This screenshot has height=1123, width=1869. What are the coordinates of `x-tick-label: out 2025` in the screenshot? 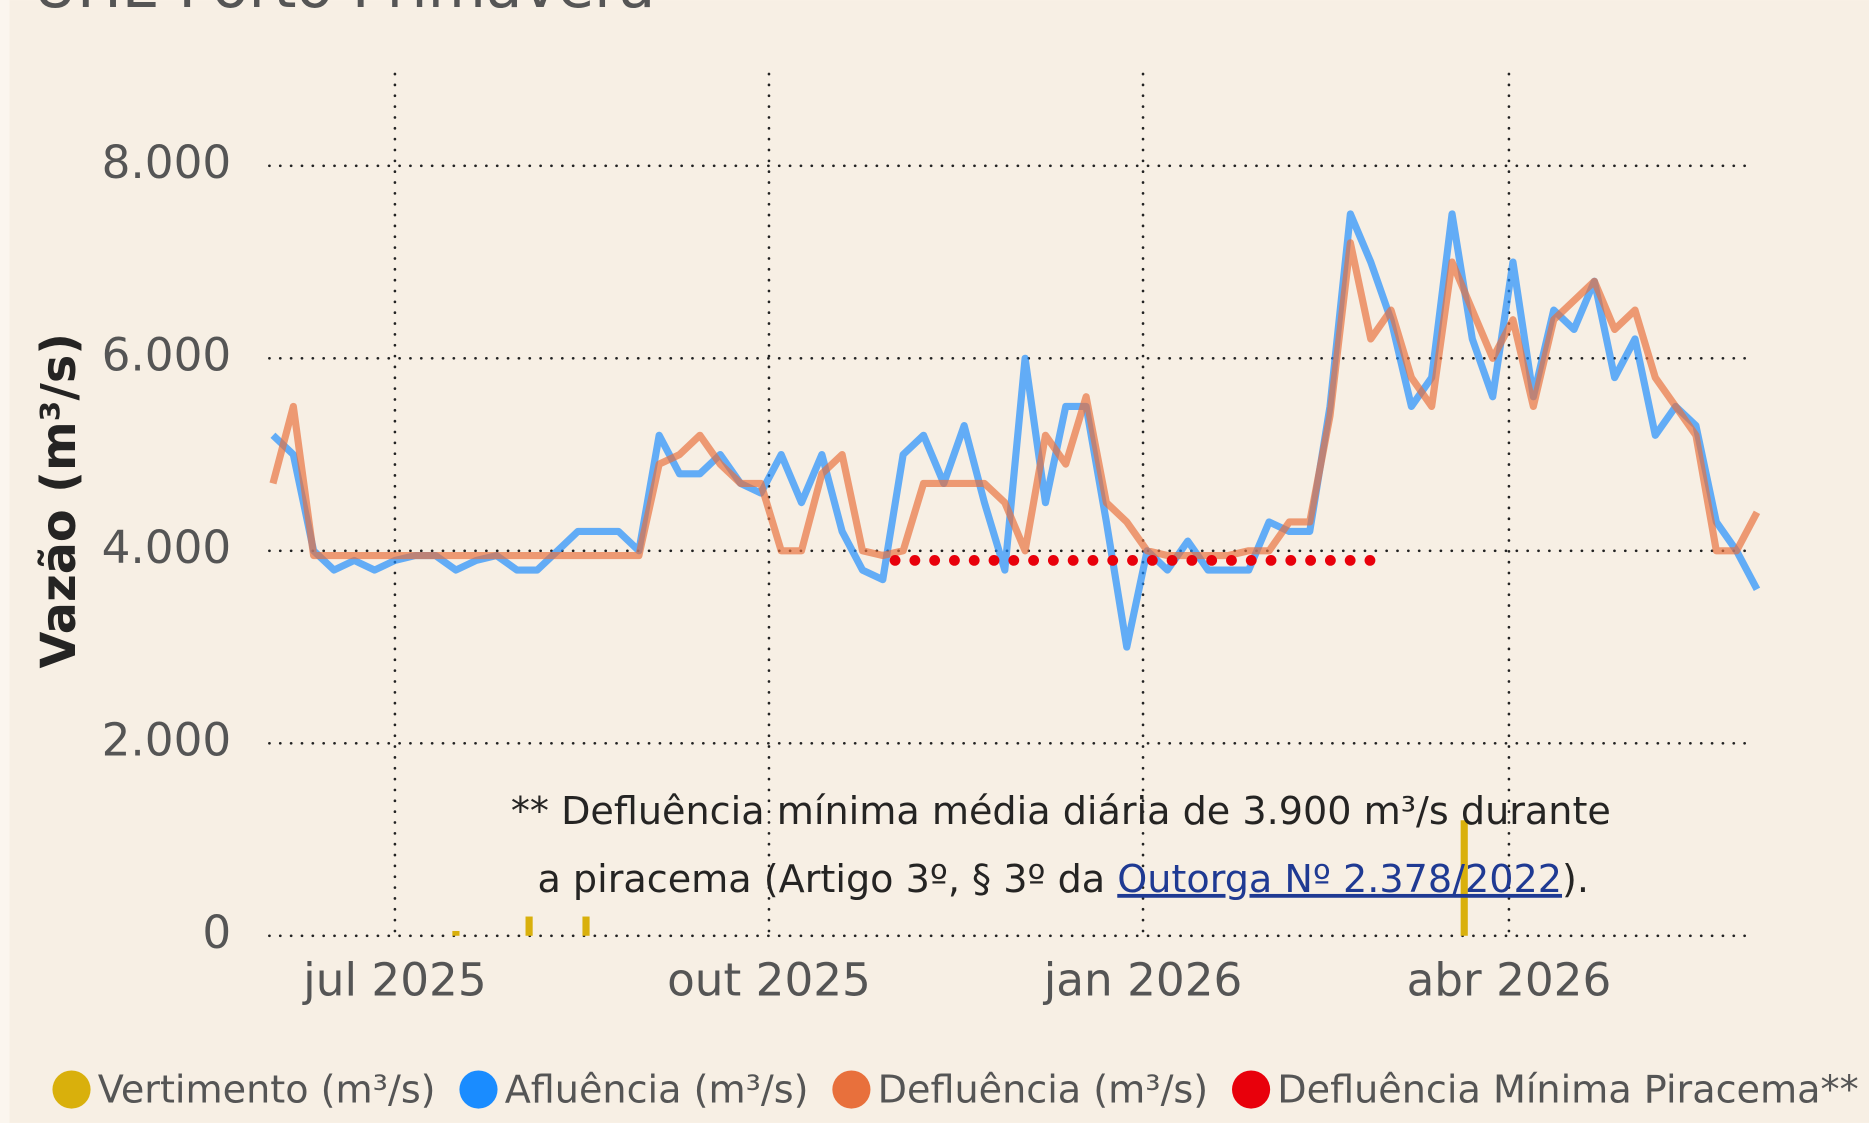 It's located at (769, 979).